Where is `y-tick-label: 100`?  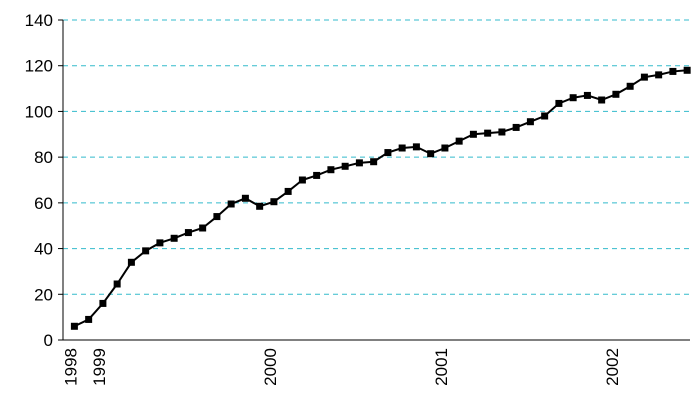 y-tick-label: 100 is located at coordinates (39, 111).